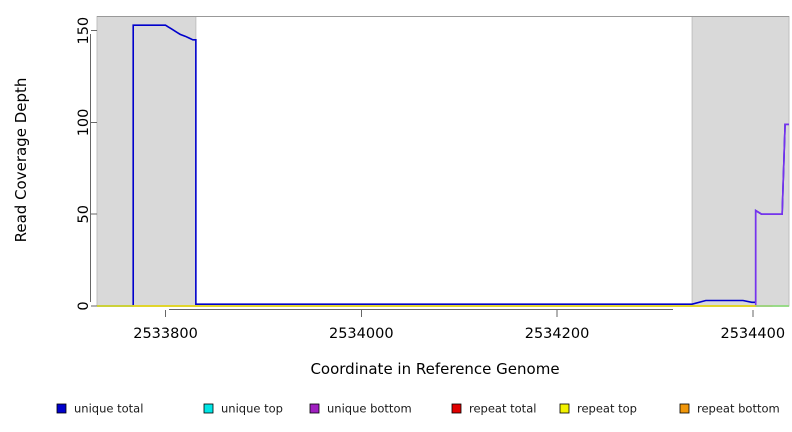  What do you see at coordinates (61, 408) in the screenshot?
I see `legend-swatch-unique-total` at bounding box center [61, 408].